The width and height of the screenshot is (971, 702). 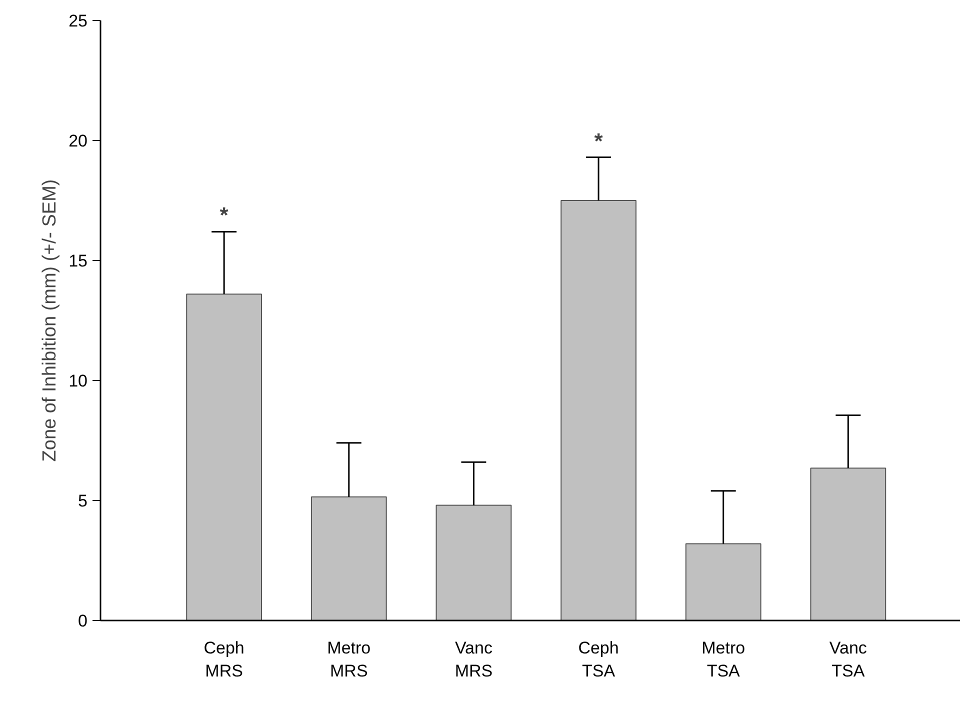 I want to click on y-tick-label: 20, so click(x=78, y=141).